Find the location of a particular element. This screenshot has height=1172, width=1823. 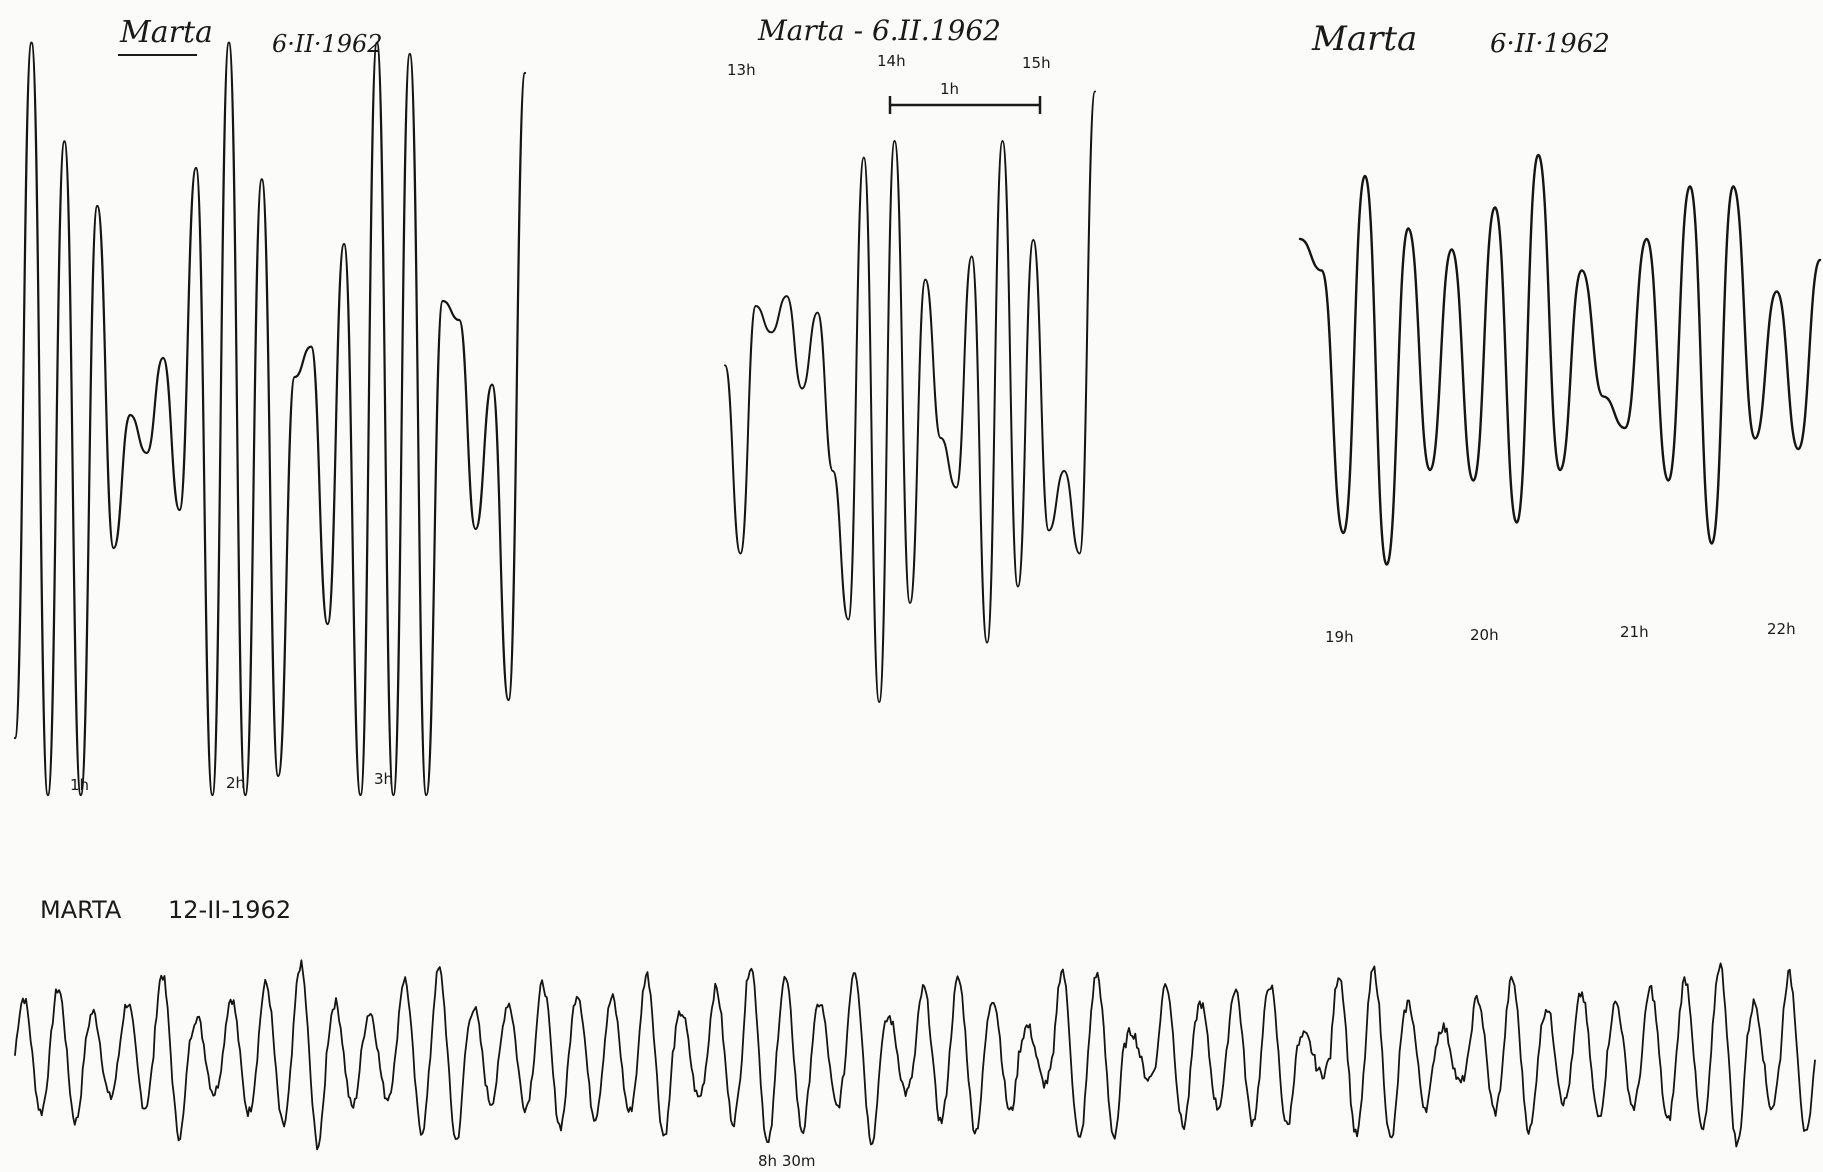

panel-2-tick-label: 14h is located at coordinates (891, 61).